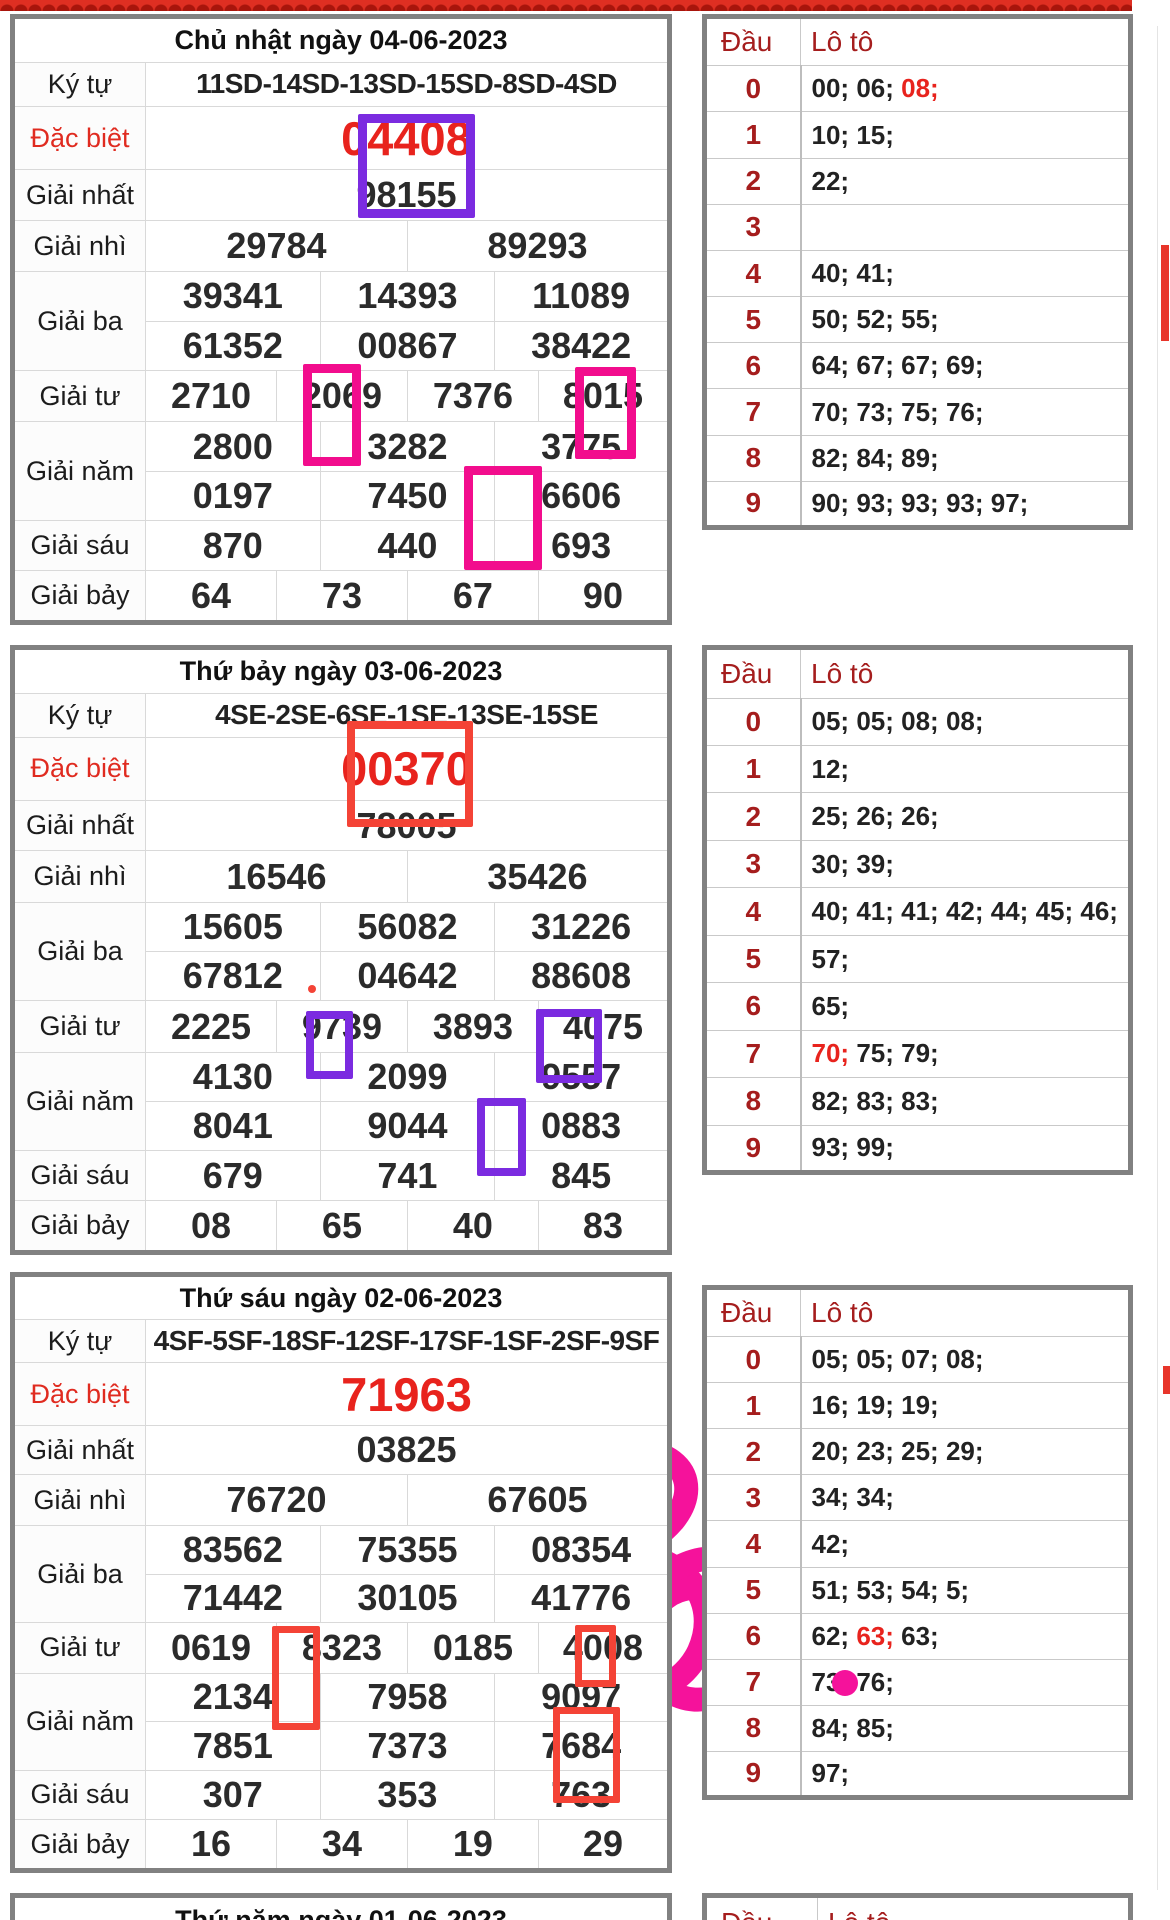  I want to click on loto-row: 0 00; 06; 08;, so click(917, 89).